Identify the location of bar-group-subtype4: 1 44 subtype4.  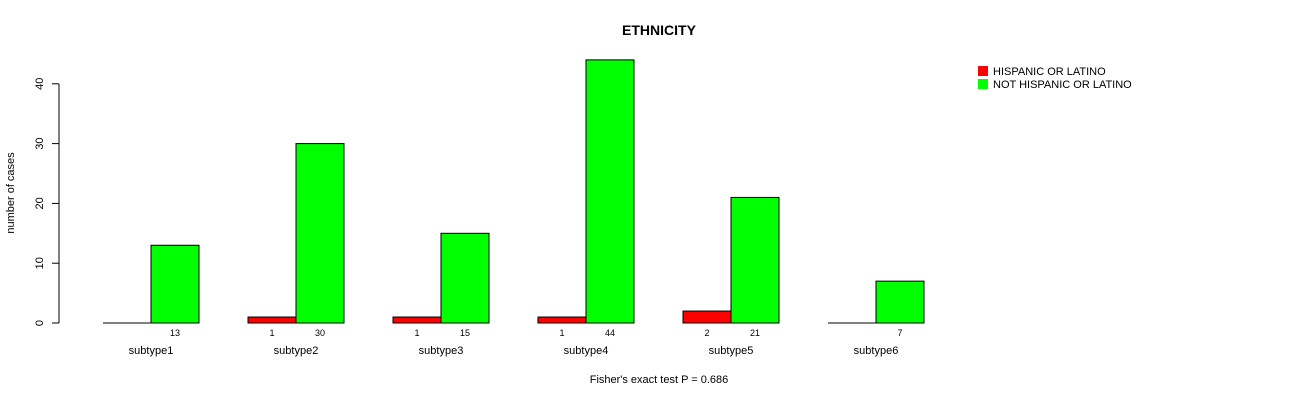
(586, 208).